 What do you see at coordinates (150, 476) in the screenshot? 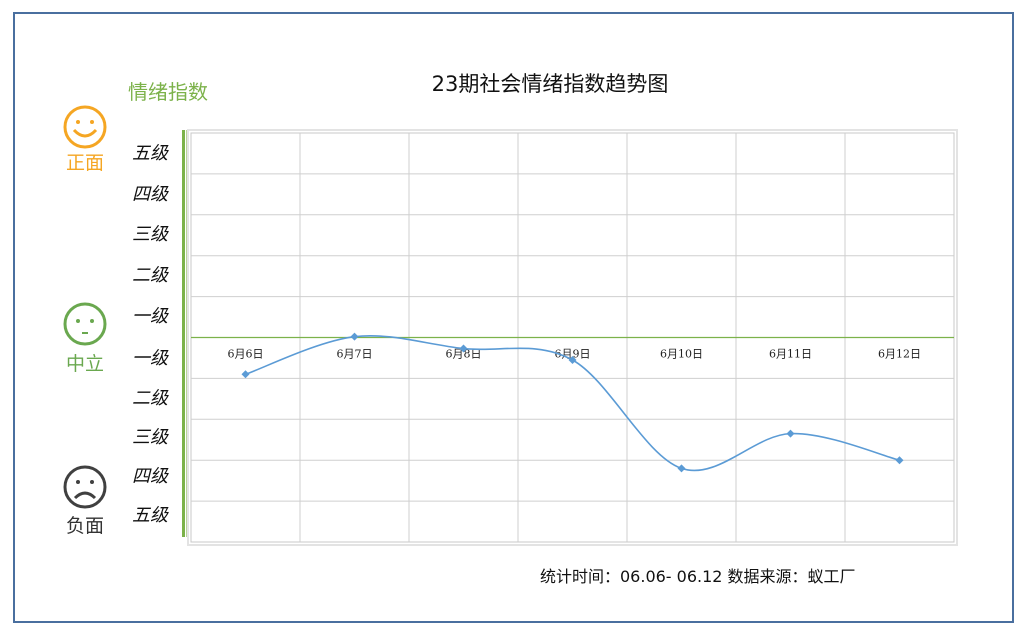
I see `y-tick-neg-4: 四级` at bounding box center [150, 476].